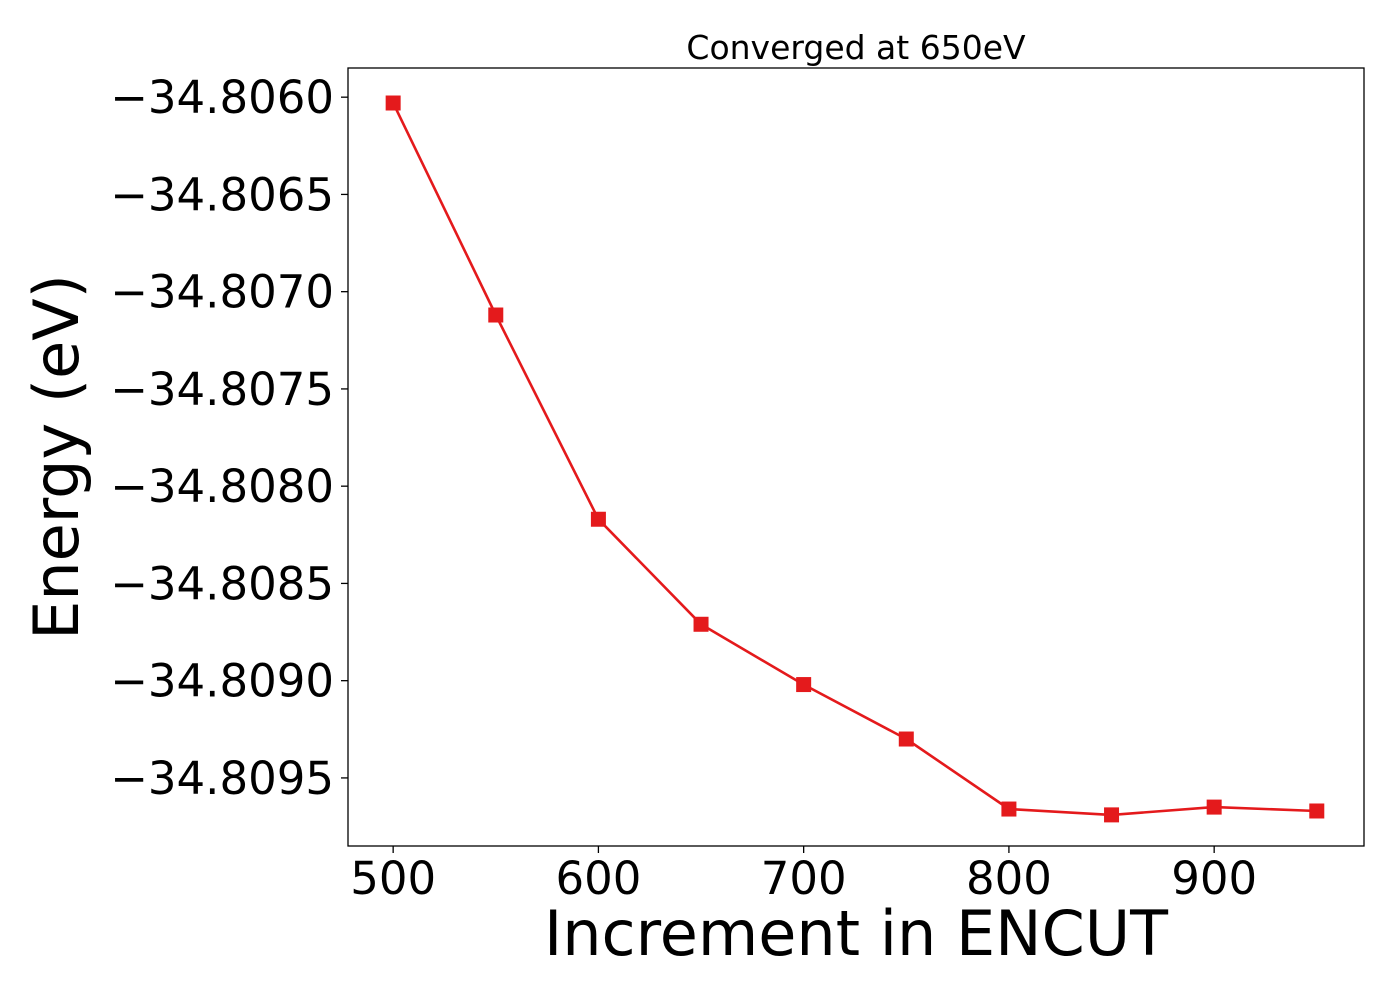  I want to click on y-tick-label: −34.8065, so click(222, 194).